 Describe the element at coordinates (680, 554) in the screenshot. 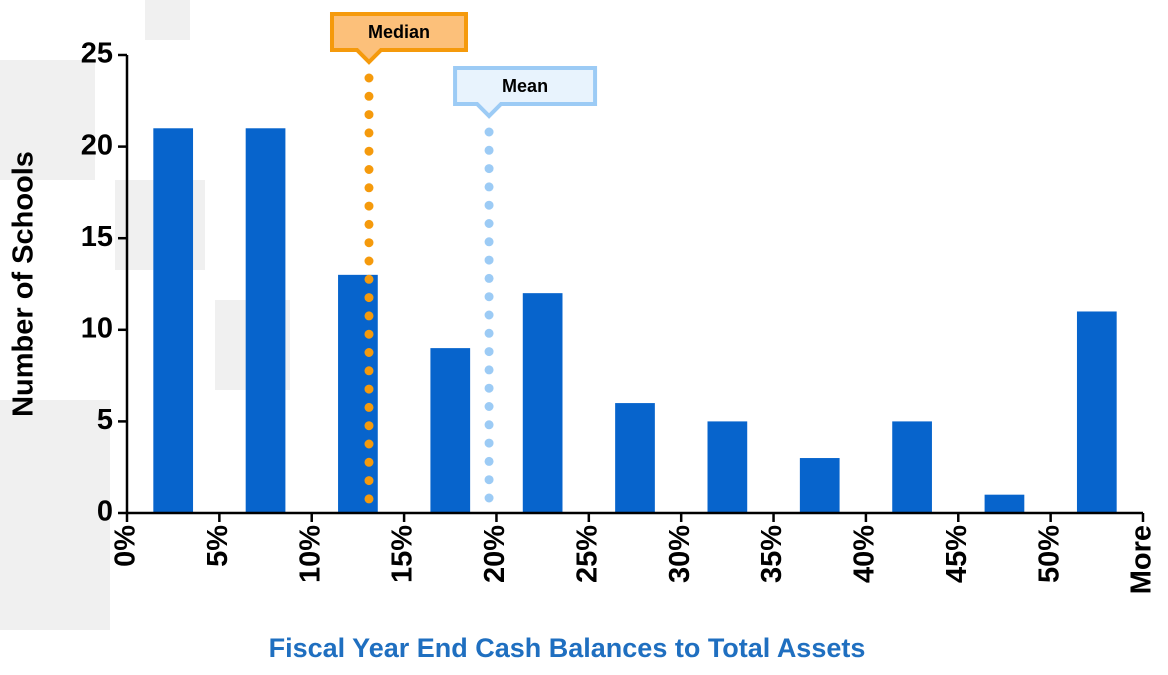

I see `x-tick-label: 30%` at that location.